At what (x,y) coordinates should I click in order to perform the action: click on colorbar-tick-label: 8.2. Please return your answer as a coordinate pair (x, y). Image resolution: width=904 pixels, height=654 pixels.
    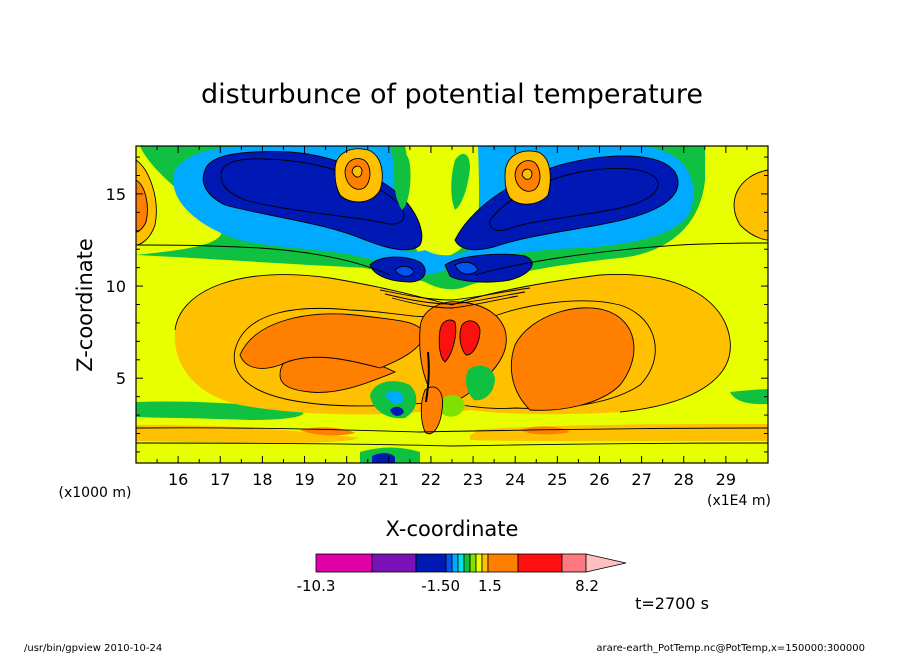
    Looking at the image, I should click on (587, 586).